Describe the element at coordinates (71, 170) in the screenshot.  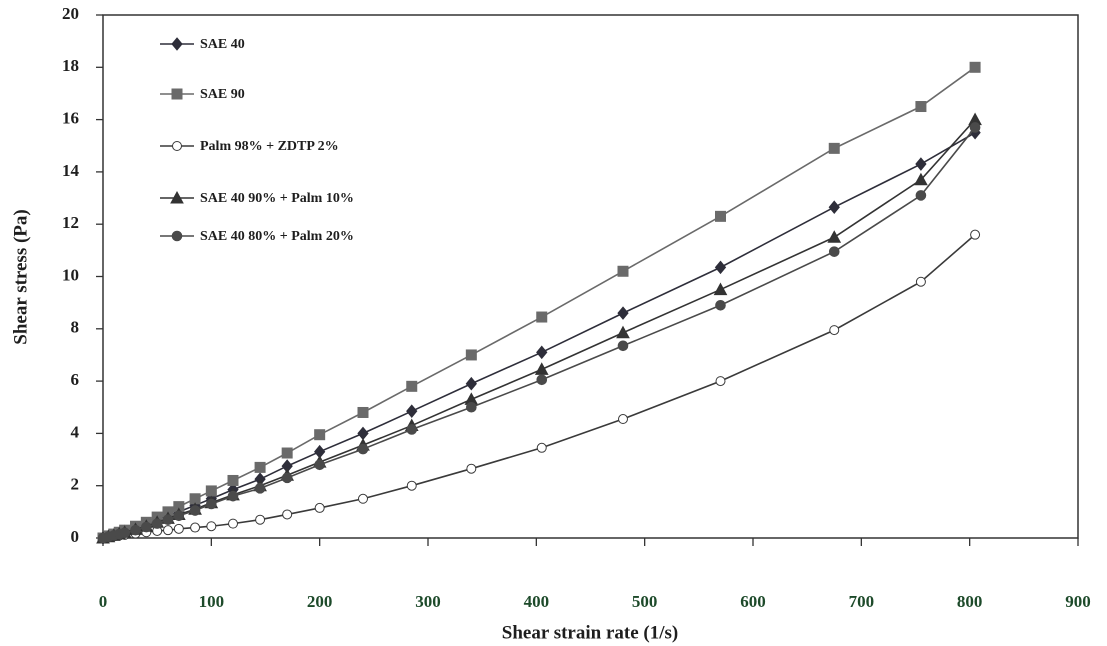
I see `y-tick-label: 14` at that location.